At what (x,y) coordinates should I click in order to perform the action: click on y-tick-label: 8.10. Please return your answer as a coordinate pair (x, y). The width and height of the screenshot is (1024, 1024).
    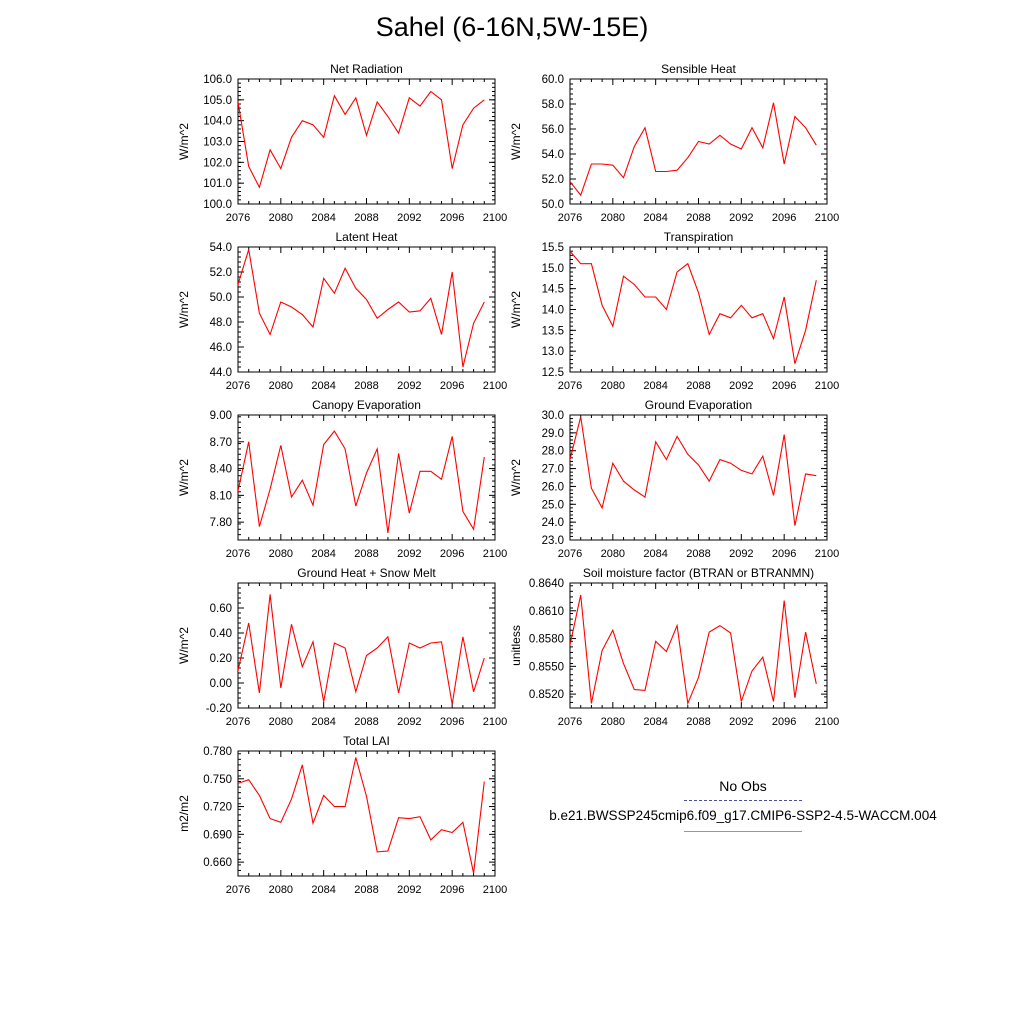
    Looking at the image, I should click on (221, 496).